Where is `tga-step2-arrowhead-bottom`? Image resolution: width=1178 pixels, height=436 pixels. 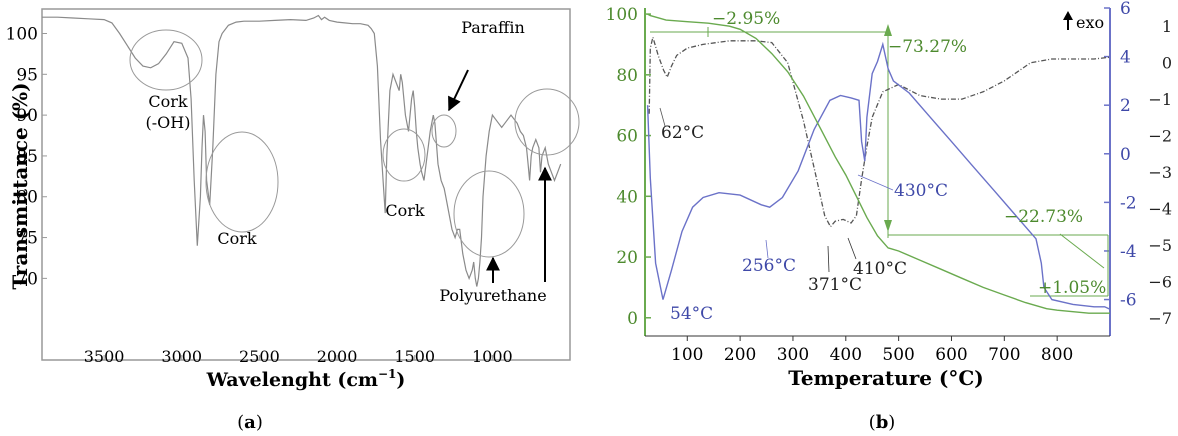
tga-step2-arrowhead-bottom is located at coordinates (888, 226).